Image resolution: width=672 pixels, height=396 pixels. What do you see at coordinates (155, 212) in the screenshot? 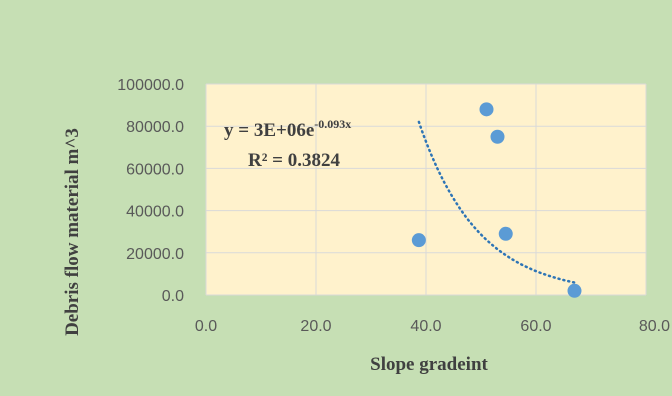
I see `y-tick-label: 40000.0` at bounding box center [155, 212].